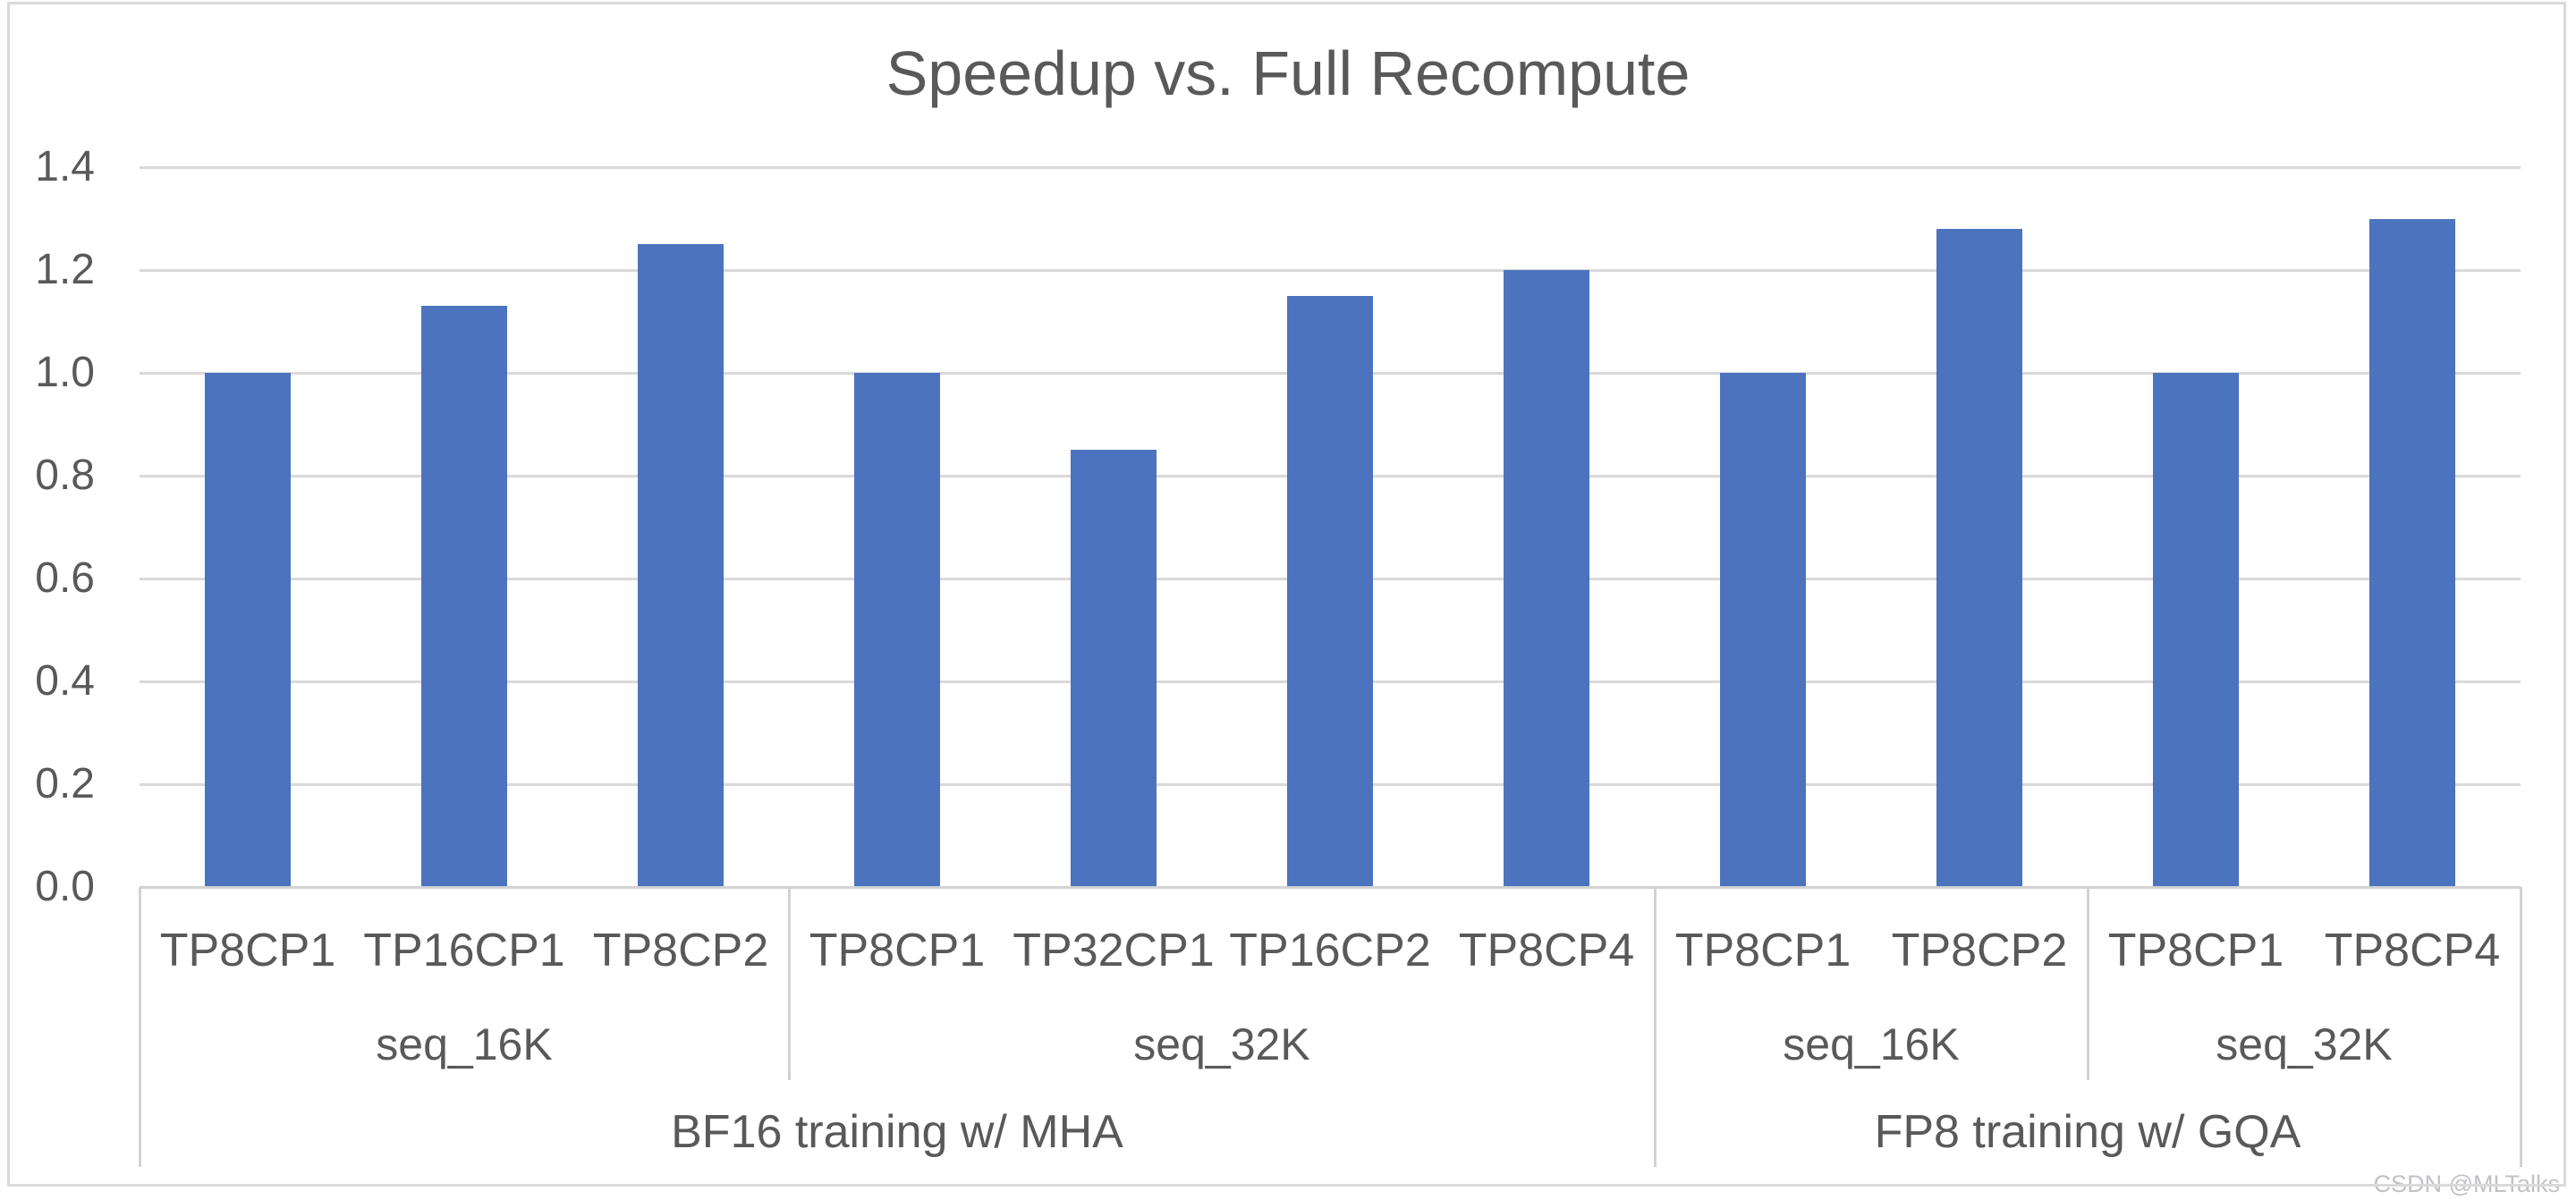 This screenshot has width=2576, height=1200. What do you see at coordinates (65, 270) in the screenshot?
I see `y-axis-tick-label: 1.2` at bounding box center [65, 270].